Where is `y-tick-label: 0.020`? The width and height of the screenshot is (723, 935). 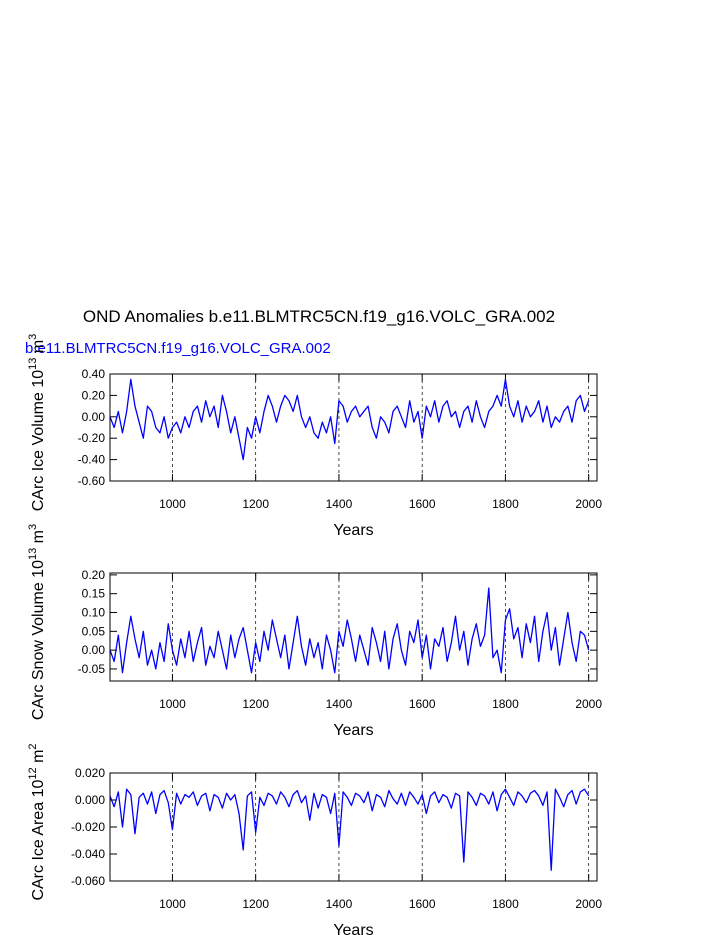 y-tick-label: 0.020 is located at coordinates (90, 773).